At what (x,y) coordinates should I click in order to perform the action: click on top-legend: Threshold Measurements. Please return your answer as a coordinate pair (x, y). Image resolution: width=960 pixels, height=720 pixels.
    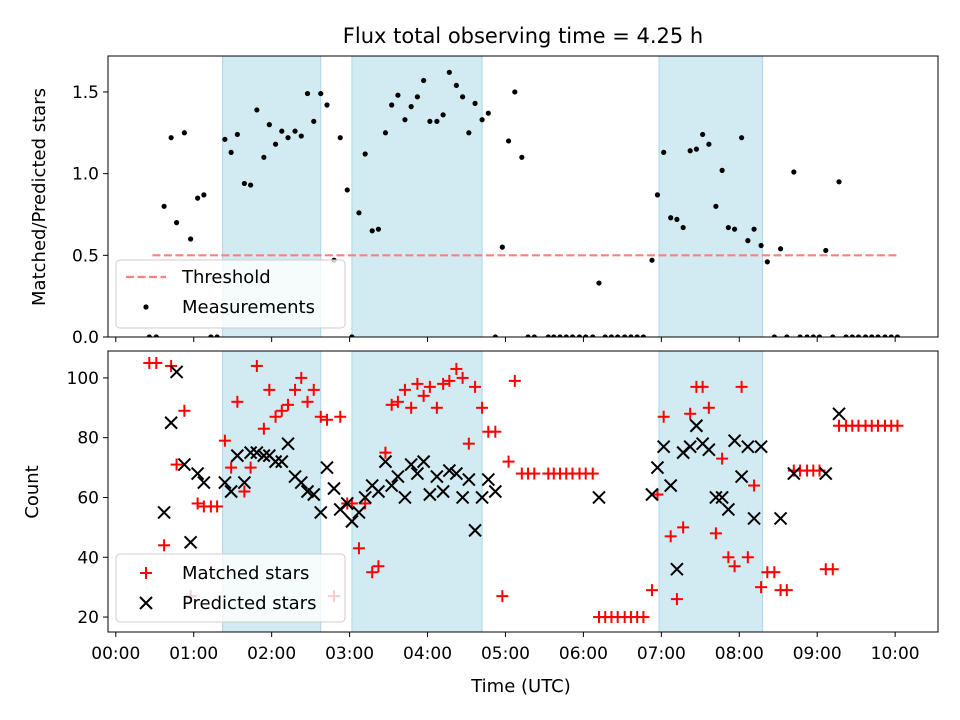
    Looking at the image, I should click on (230, 294).